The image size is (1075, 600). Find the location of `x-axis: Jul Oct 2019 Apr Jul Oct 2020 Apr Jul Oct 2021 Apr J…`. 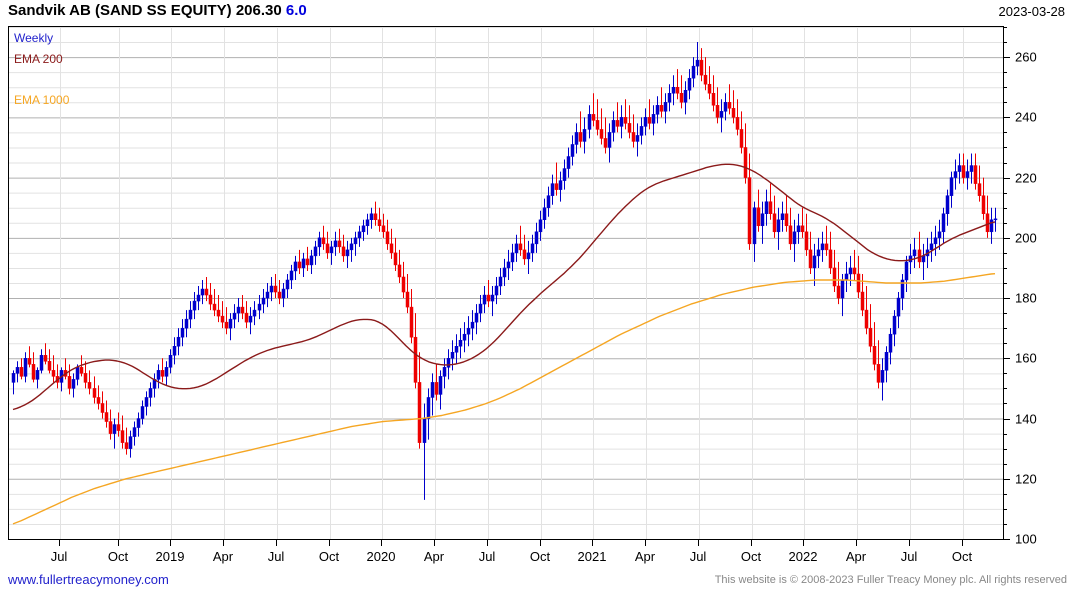

x-axis: Jul Oct 2019 Apr Jul Oct 2020 Apr Jul Oct 2021 Apr J… is located at coordinates (506, 555).